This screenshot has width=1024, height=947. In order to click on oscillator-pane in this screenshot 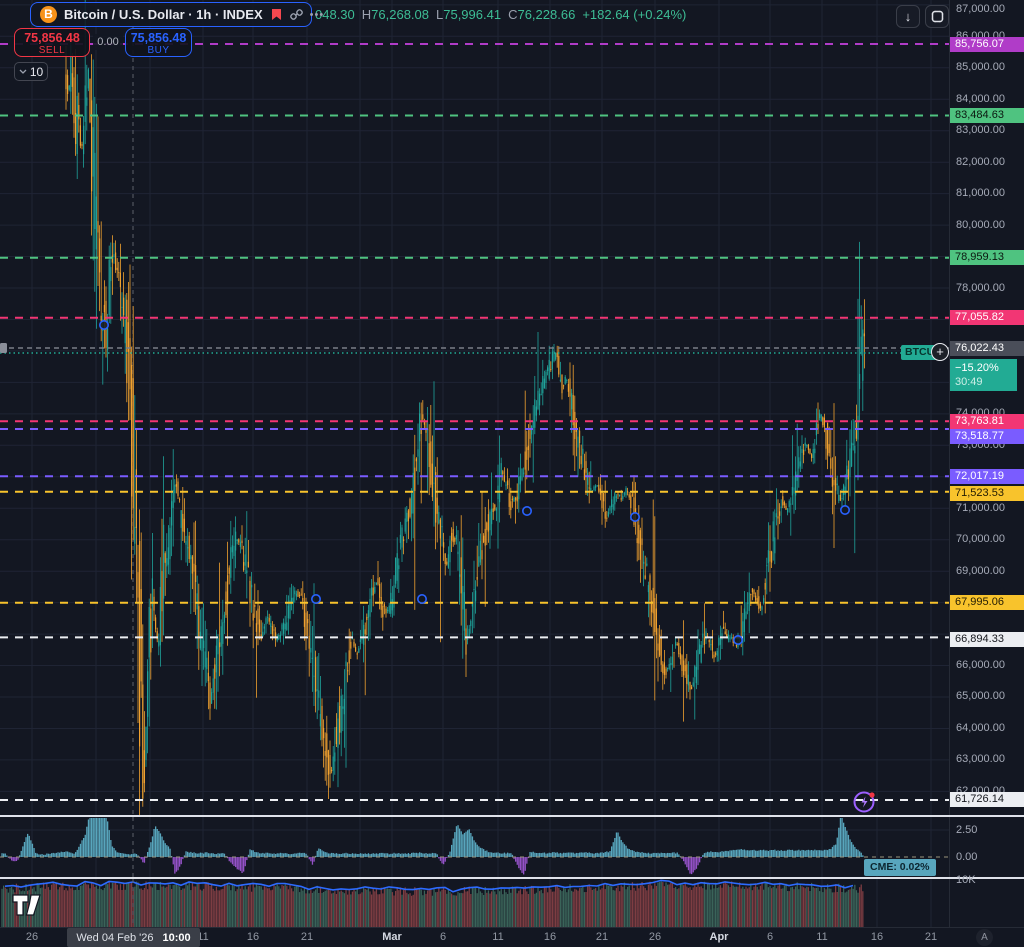, I will do `click(474, 847)`.